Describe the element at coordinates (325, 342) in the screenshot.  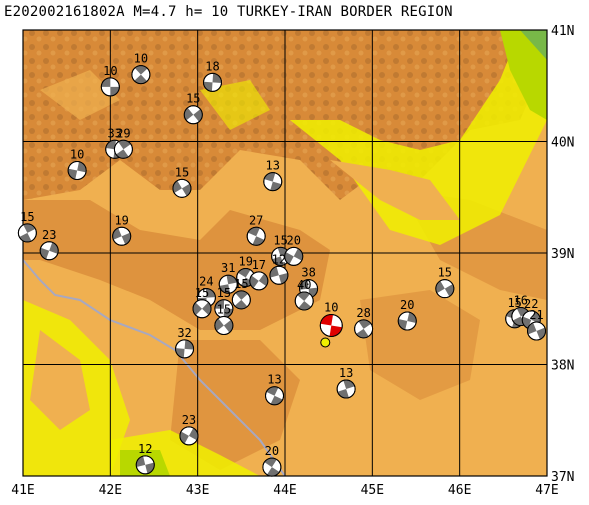
I see `epicenter-marker` at that location.